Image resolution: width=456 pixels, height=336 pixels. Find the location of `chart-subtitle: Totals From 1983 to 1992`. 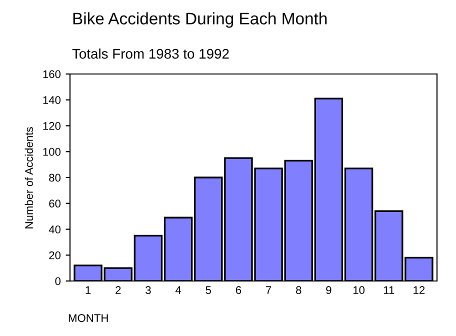

chart-subtitle: Totals From 1983 to 1992 is located at coordinates (150, 53).